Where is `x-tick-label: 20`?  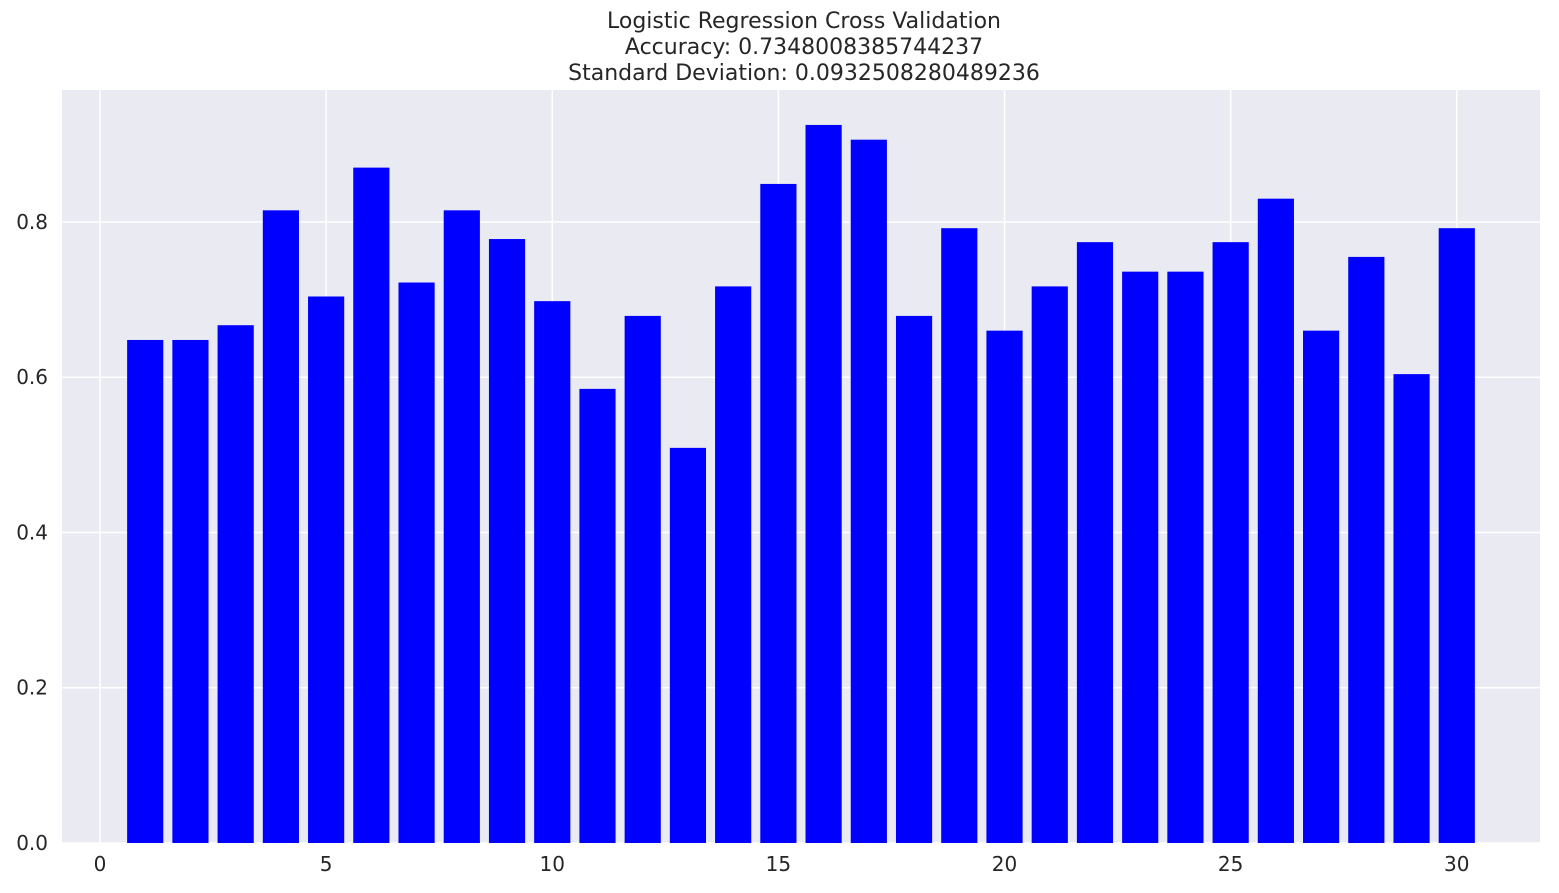
x-tick-label: 20 is located at coordinates (1004, 864).